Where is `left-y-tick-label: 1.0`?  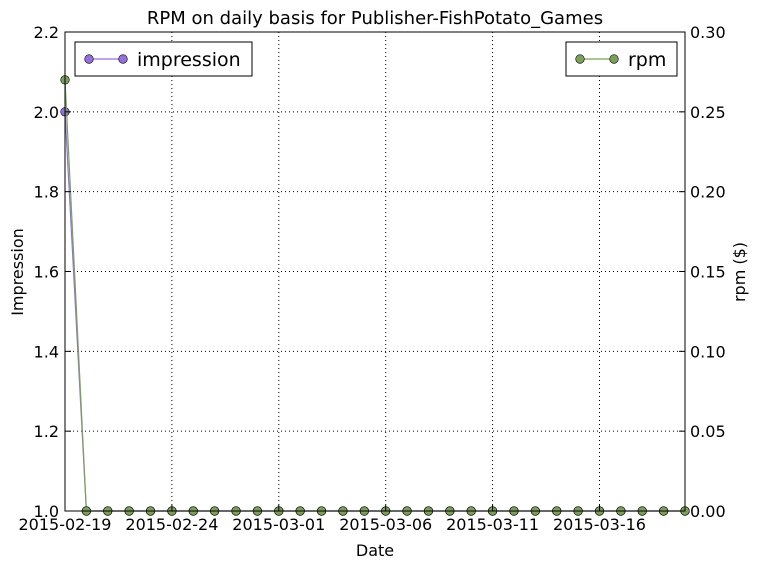 left-y-tick-label: 1.0 is located at coordinates (46, 511).